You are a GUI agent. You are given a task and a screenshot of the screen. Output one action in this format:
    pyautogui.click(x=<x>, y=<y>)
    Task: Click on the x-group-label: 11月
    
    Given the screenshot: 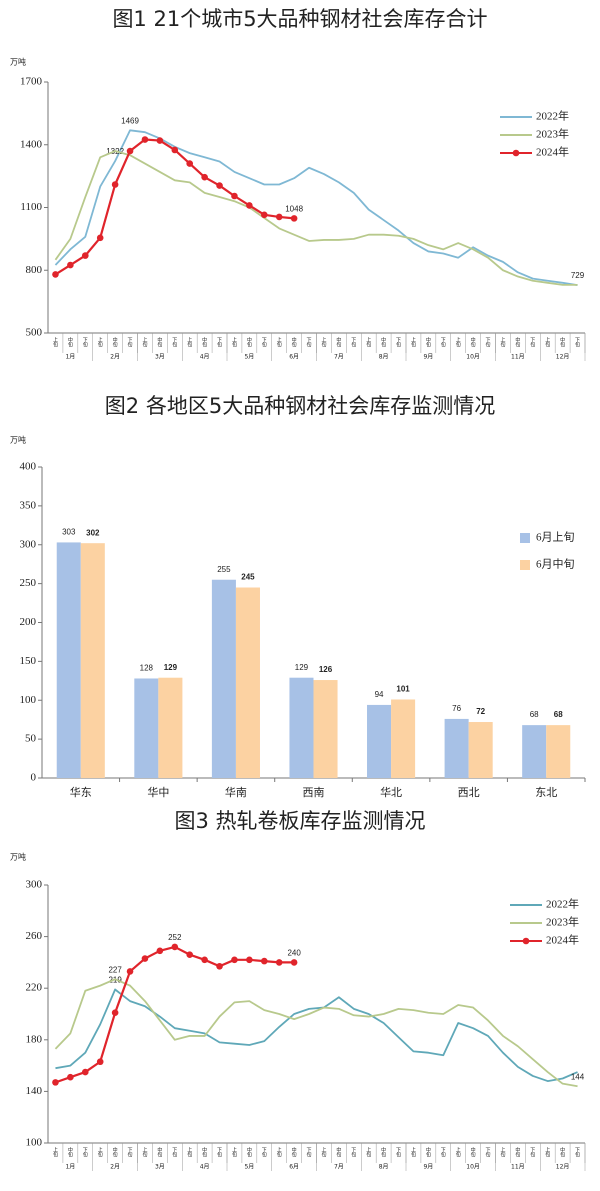 What is the action you would take?
    pyautogui.click(x=518, y=357)
    